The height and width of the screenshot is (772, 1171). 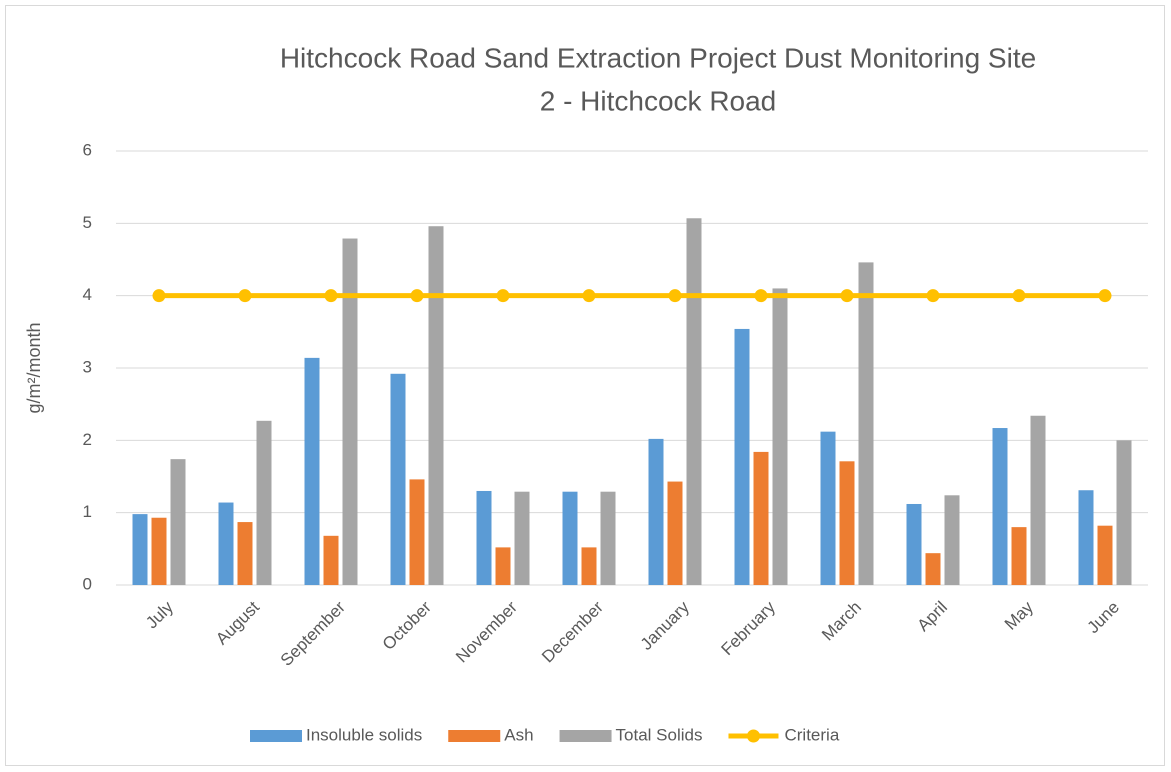 I want to click on legend-label: Ash, so click(x=518, y=734).